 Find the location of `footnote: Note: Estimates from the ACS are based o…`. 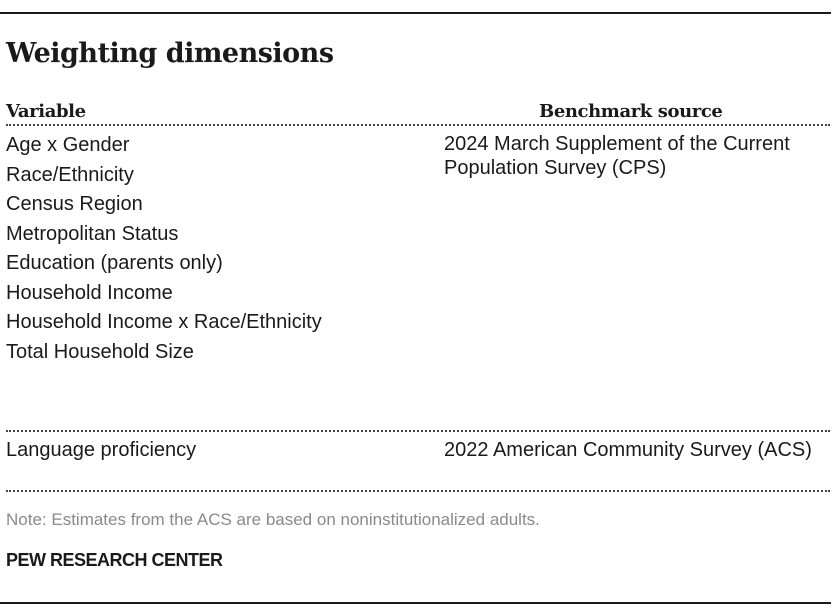

footnote: Note: Estimates from the ACS are based o… is located at coordinates (273, 519).